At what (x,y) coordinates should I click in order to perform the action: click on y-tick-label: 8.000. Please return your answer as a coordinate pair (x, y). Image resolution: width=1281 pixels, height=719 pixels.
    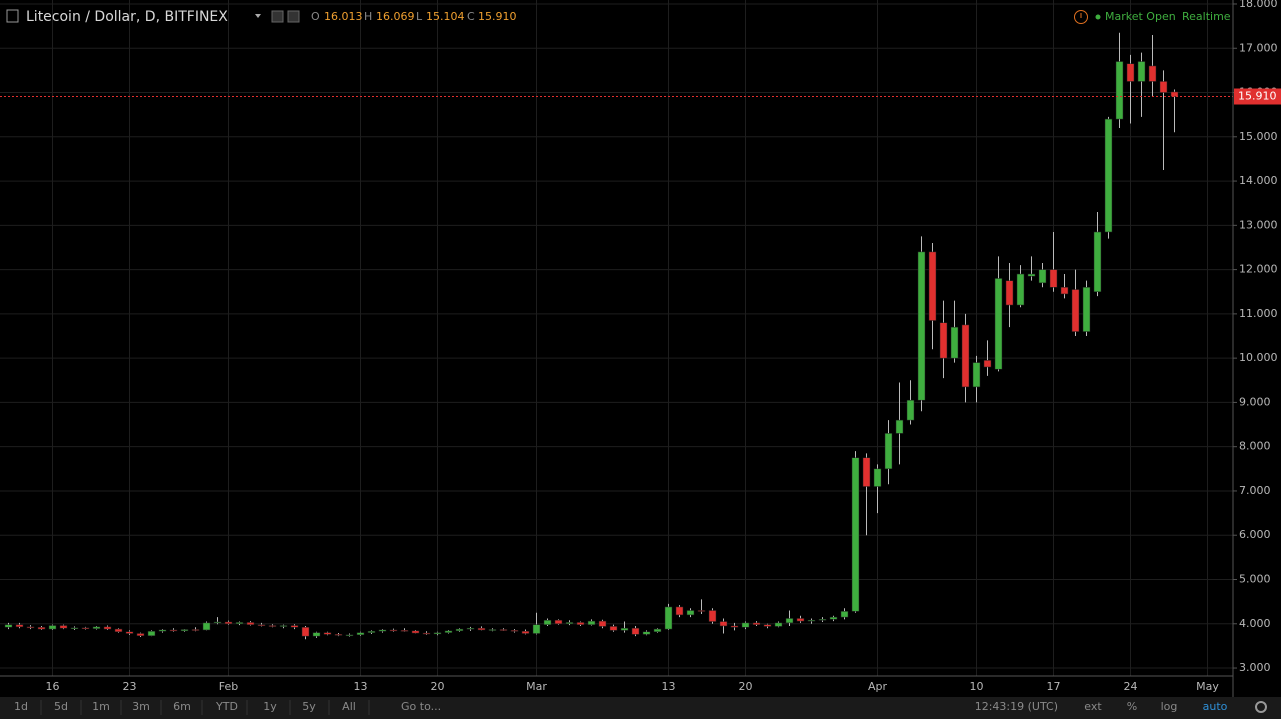
    Looking at the image, I should click on (1255, 446).